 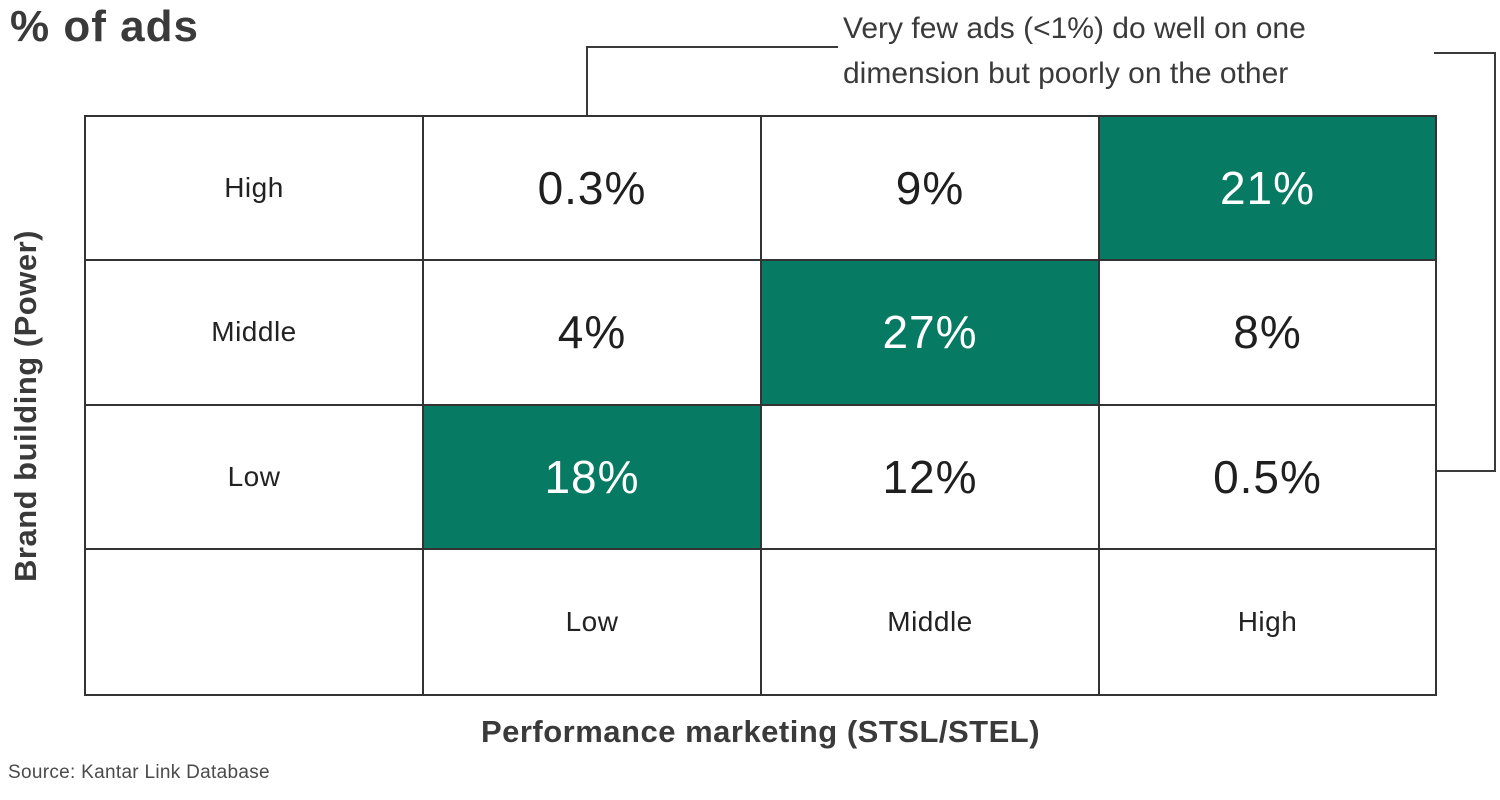 What do you see at coordinates (1074, 28) in the screenshot?
I see `annotation-line-1: Very few ads (<1%) do well on one` at bounding box center [1074, 28].